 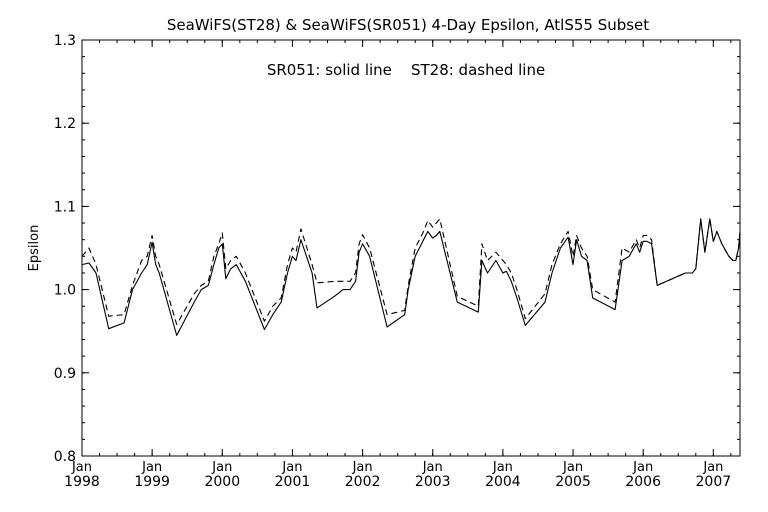 I want to click on y-tick-label: 1.0, so click(x=65, y=291).